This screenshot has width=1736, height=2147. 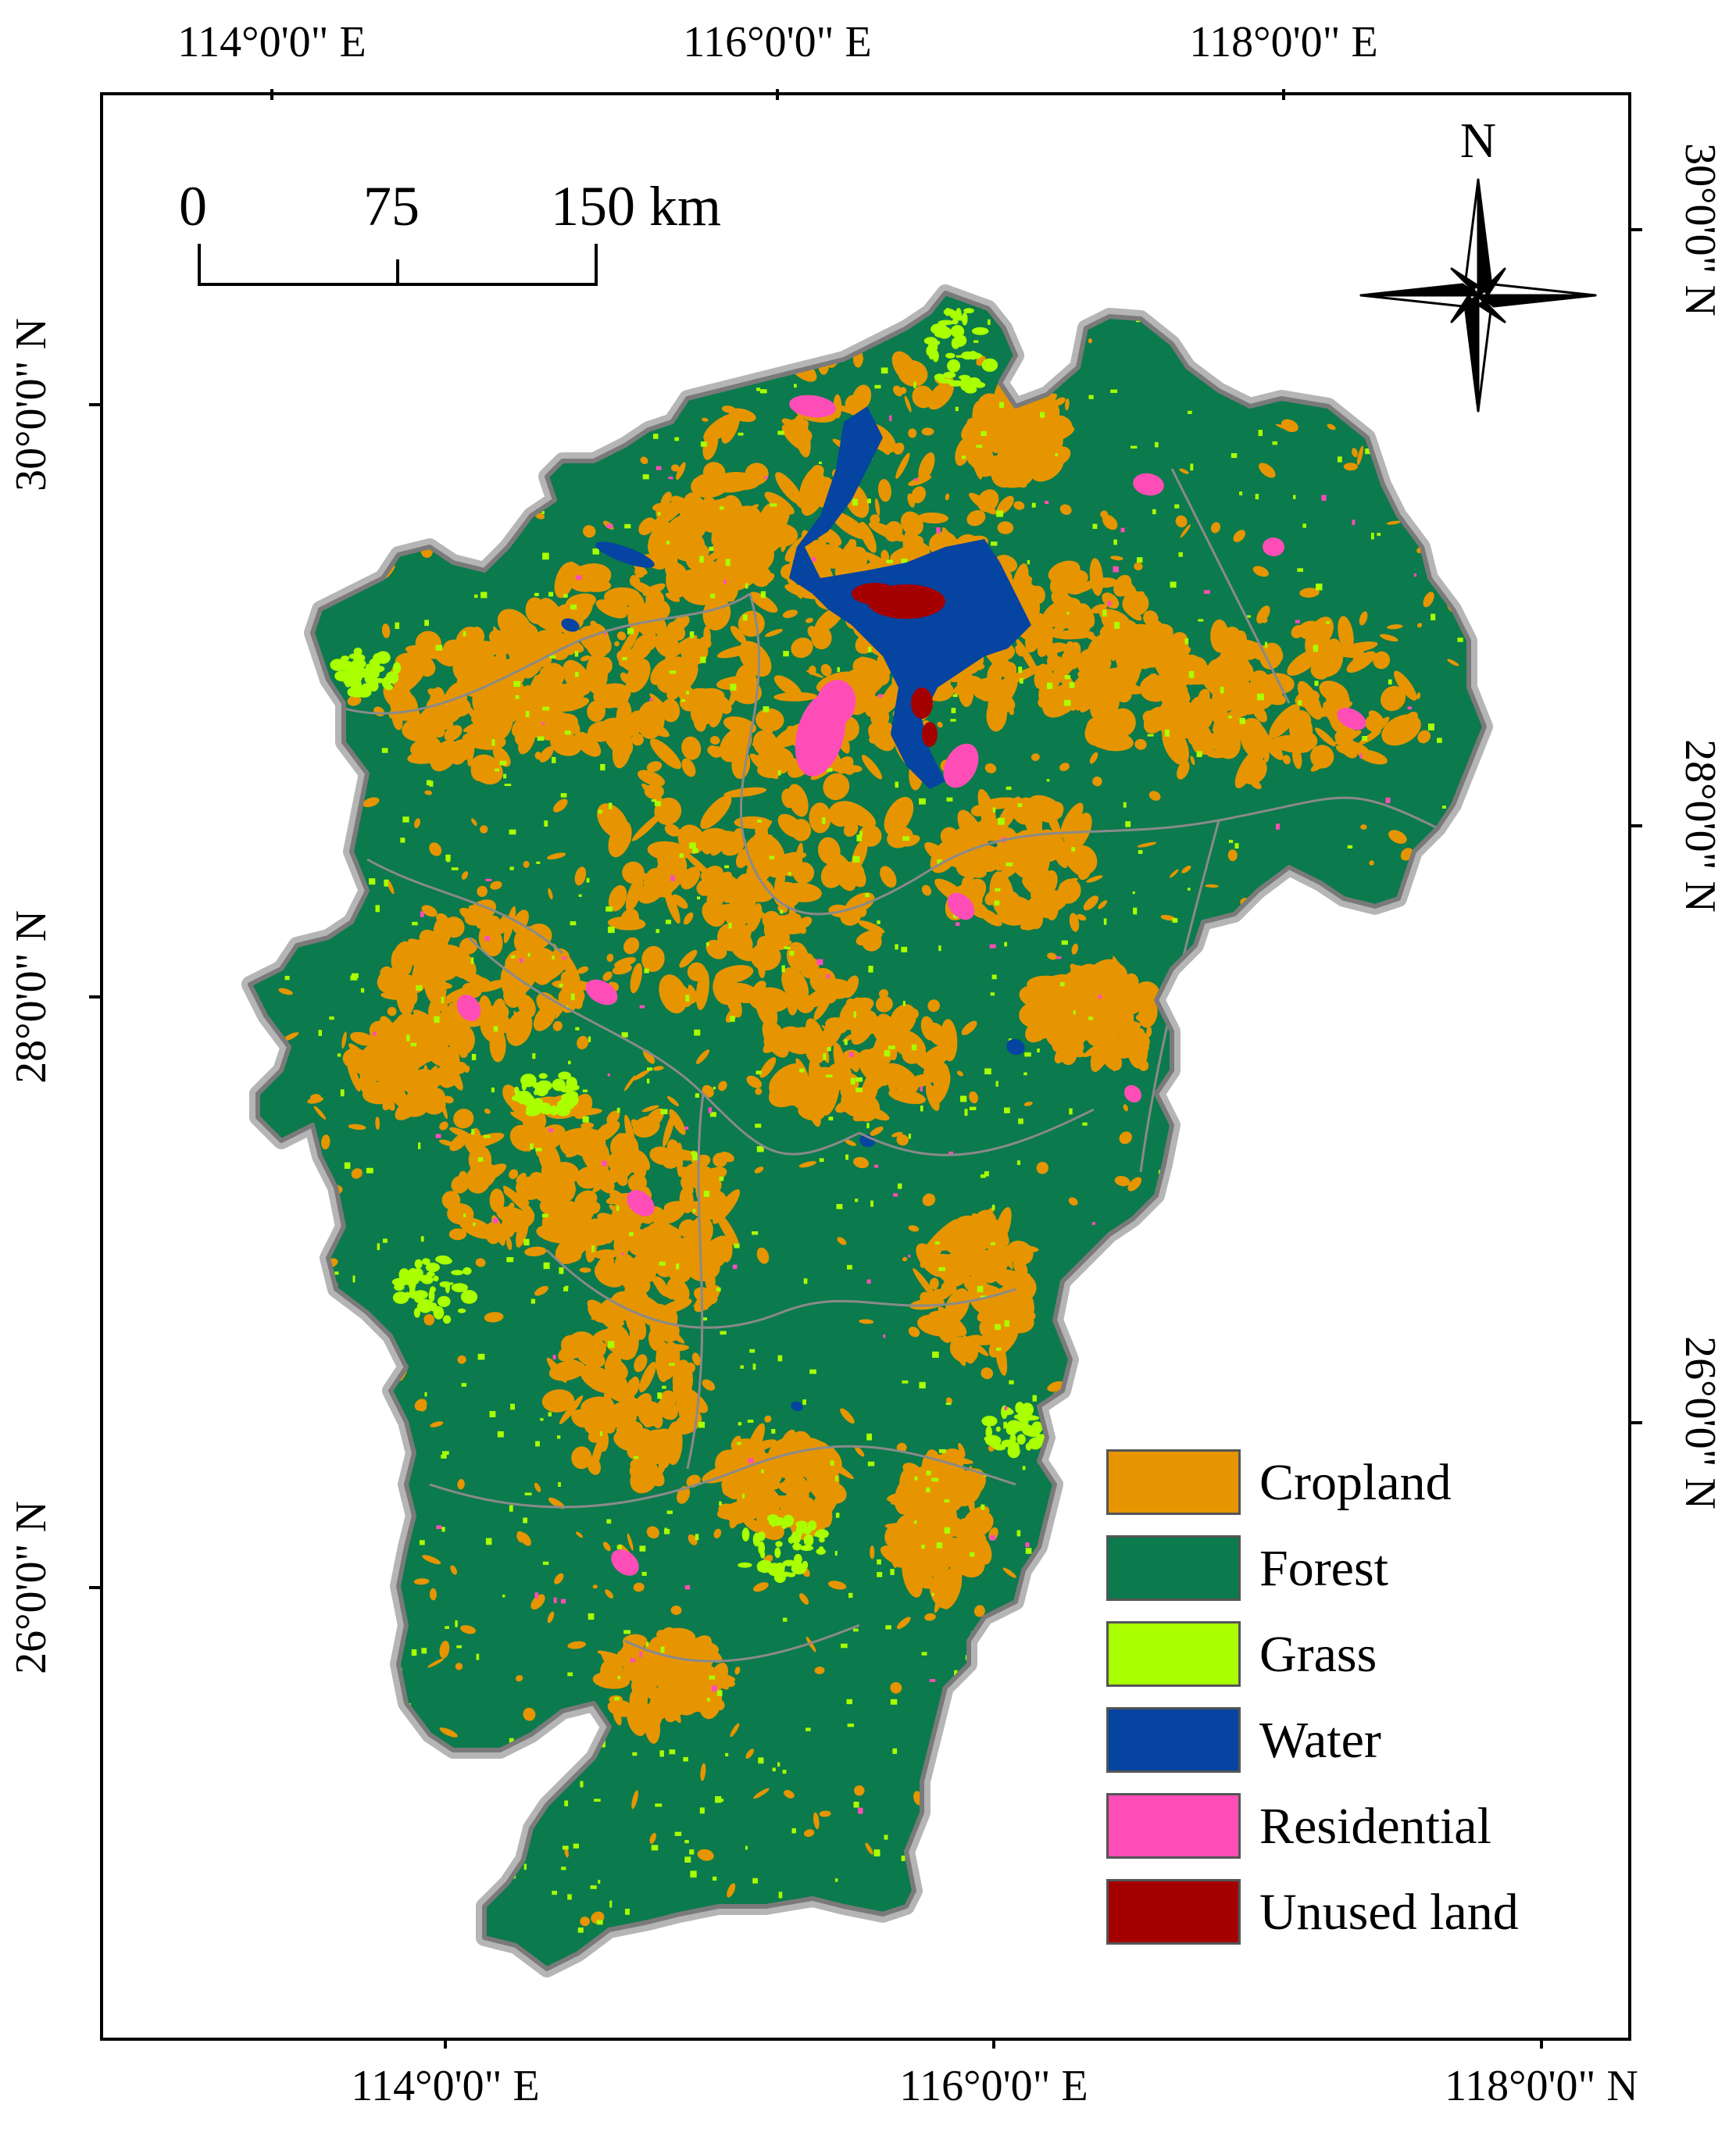 What do you see at coordinates (1340, 1912) in the screenshot?
I see `legend-item-unused-land: Unused land` at bounding box center [1340, 1912].